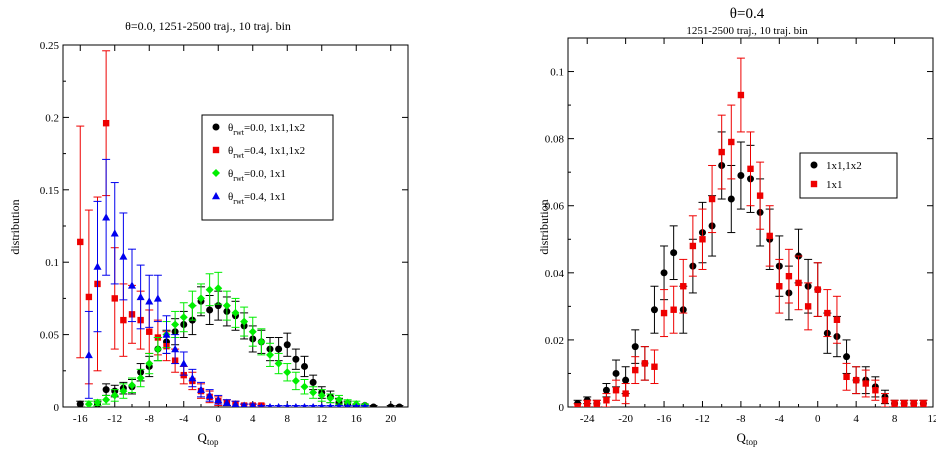 This screenshot has width=936, height=450. Describe the element at coordinates (702, 419) in the screenshot. I see `chart-right-xtick-label: -12` at that location.